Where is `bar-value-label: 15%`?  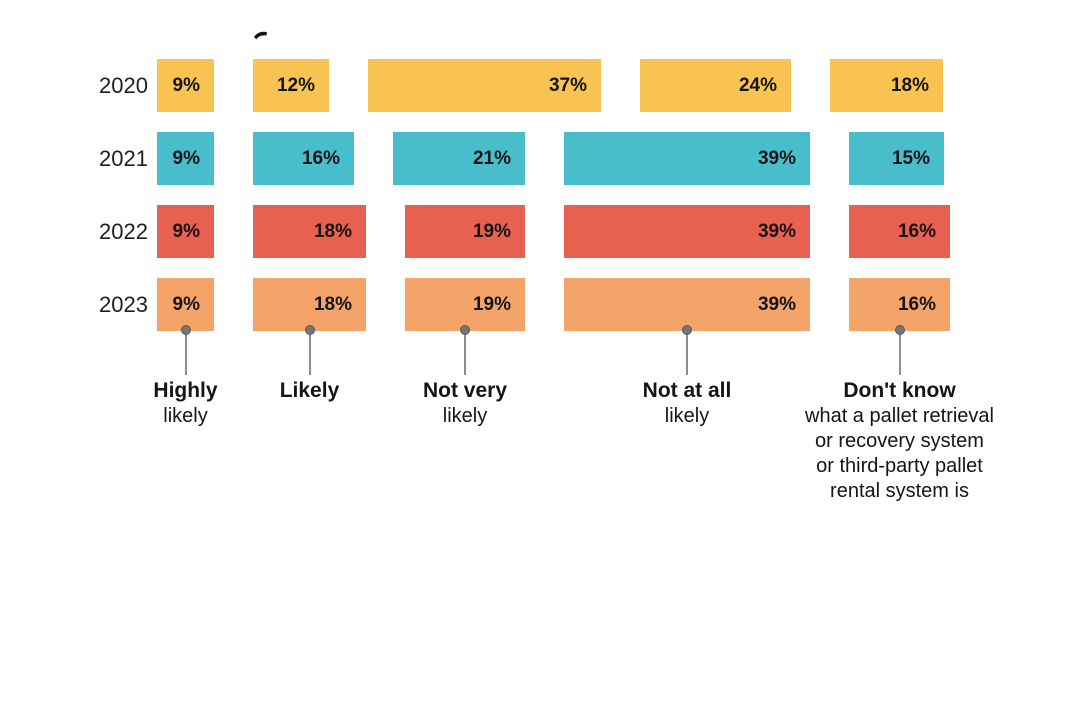 bar-value-label: 15% is located at coordinates (910, 158).